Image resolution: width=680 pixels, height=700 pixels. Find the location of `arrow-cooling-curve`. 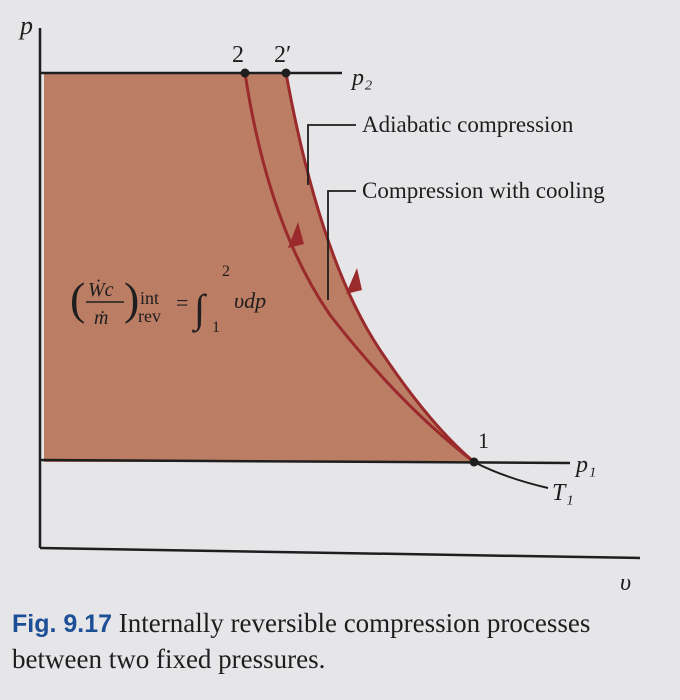

arrow-cooling-curve is located at coordinates (296, 235).